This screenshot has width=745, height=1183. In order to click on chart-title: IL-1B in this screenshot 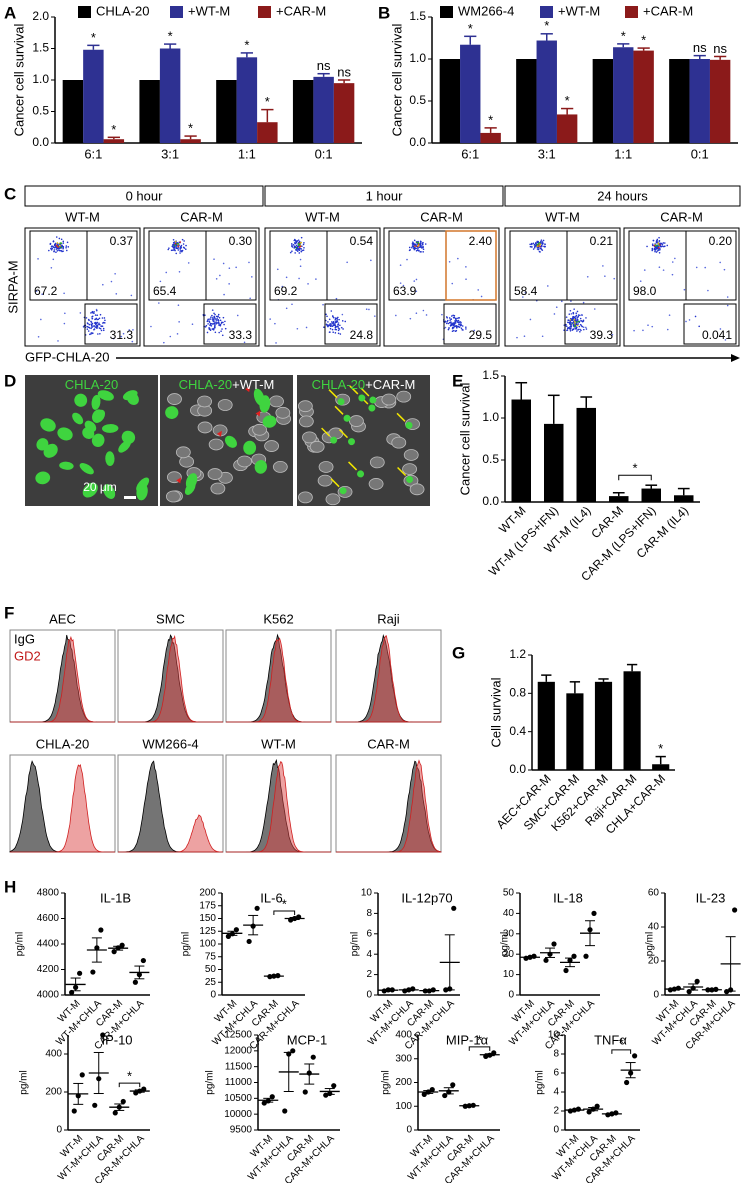, I will do `click(115, 897)`.